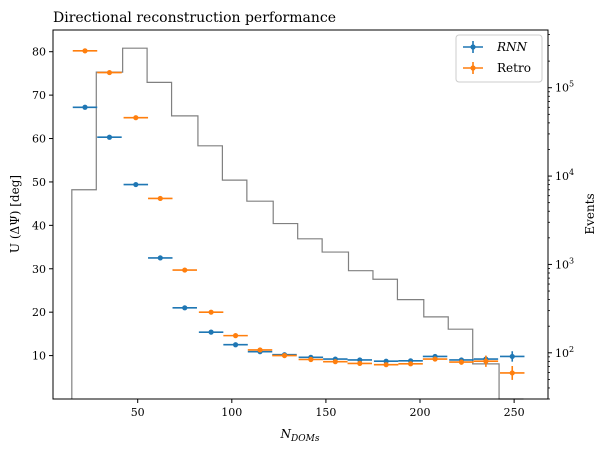  I want to click on y2-axis-label: Events, so click(590, 213).